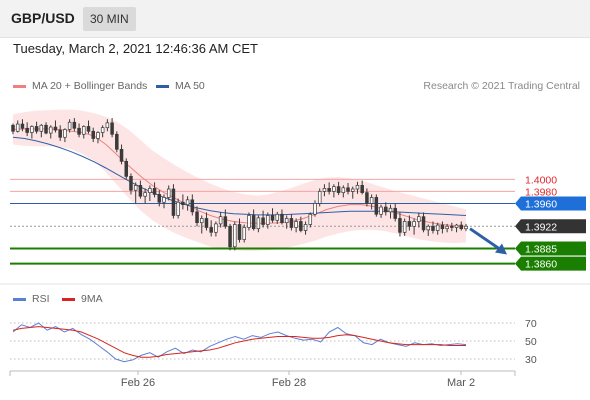  What do you see at coordinates (43, 18) in the screenshot?
I see `symbol-title: GBP/USD` at bounding box center [43, 18].